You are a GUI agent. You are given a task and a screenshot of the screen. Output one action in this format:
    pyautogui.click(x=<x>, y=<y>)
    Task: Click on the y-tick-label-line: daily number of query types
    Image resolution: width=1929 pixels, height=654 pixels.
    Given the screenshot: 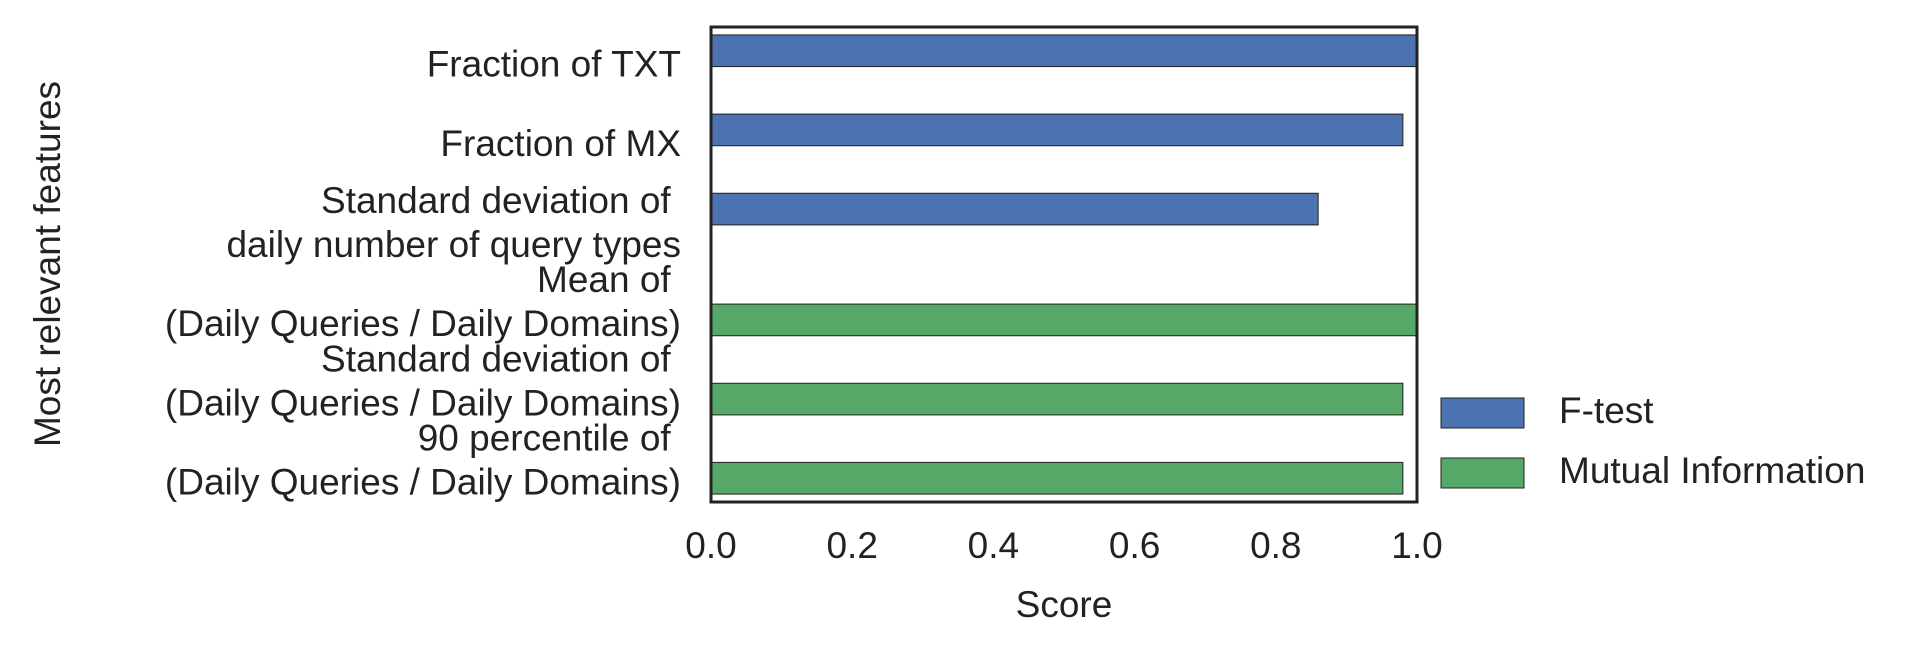 What is the action you would take?
    pyautogui.click(x=453, y=244)
    